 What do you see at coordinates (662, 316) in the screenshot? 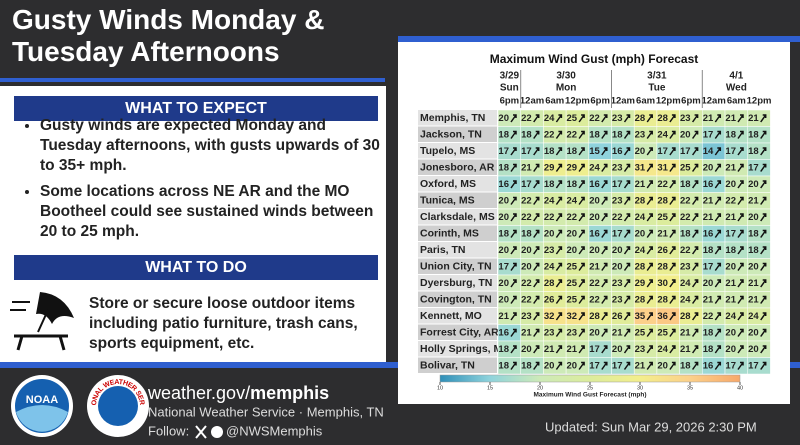
I see `cell-value: 36` at bounding box center [662, 316].